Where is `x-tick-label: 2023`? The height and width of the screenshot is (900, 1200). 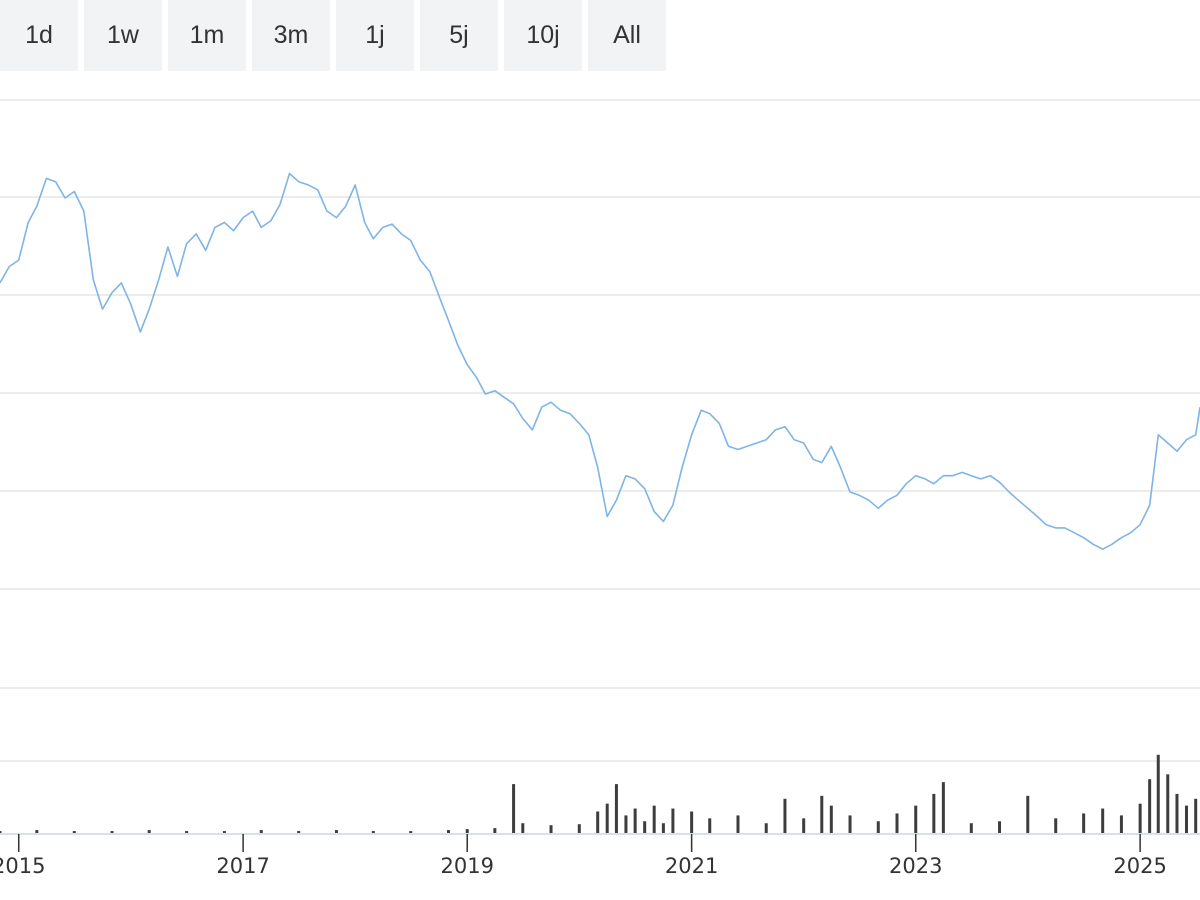
x-tick-label: 2023 is located at coordinates (915, 866).